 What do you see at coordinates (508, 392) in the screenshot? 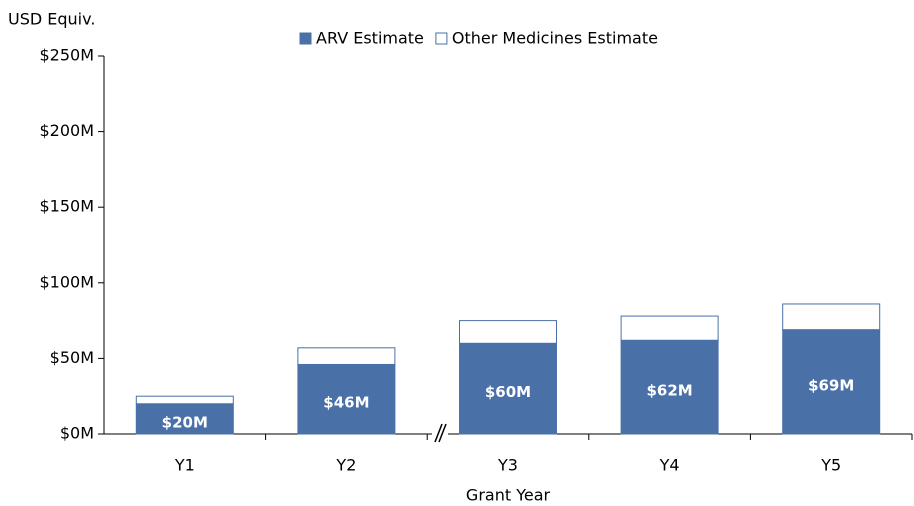
I see `data-label: $60M` at bounding box center [508, 392].